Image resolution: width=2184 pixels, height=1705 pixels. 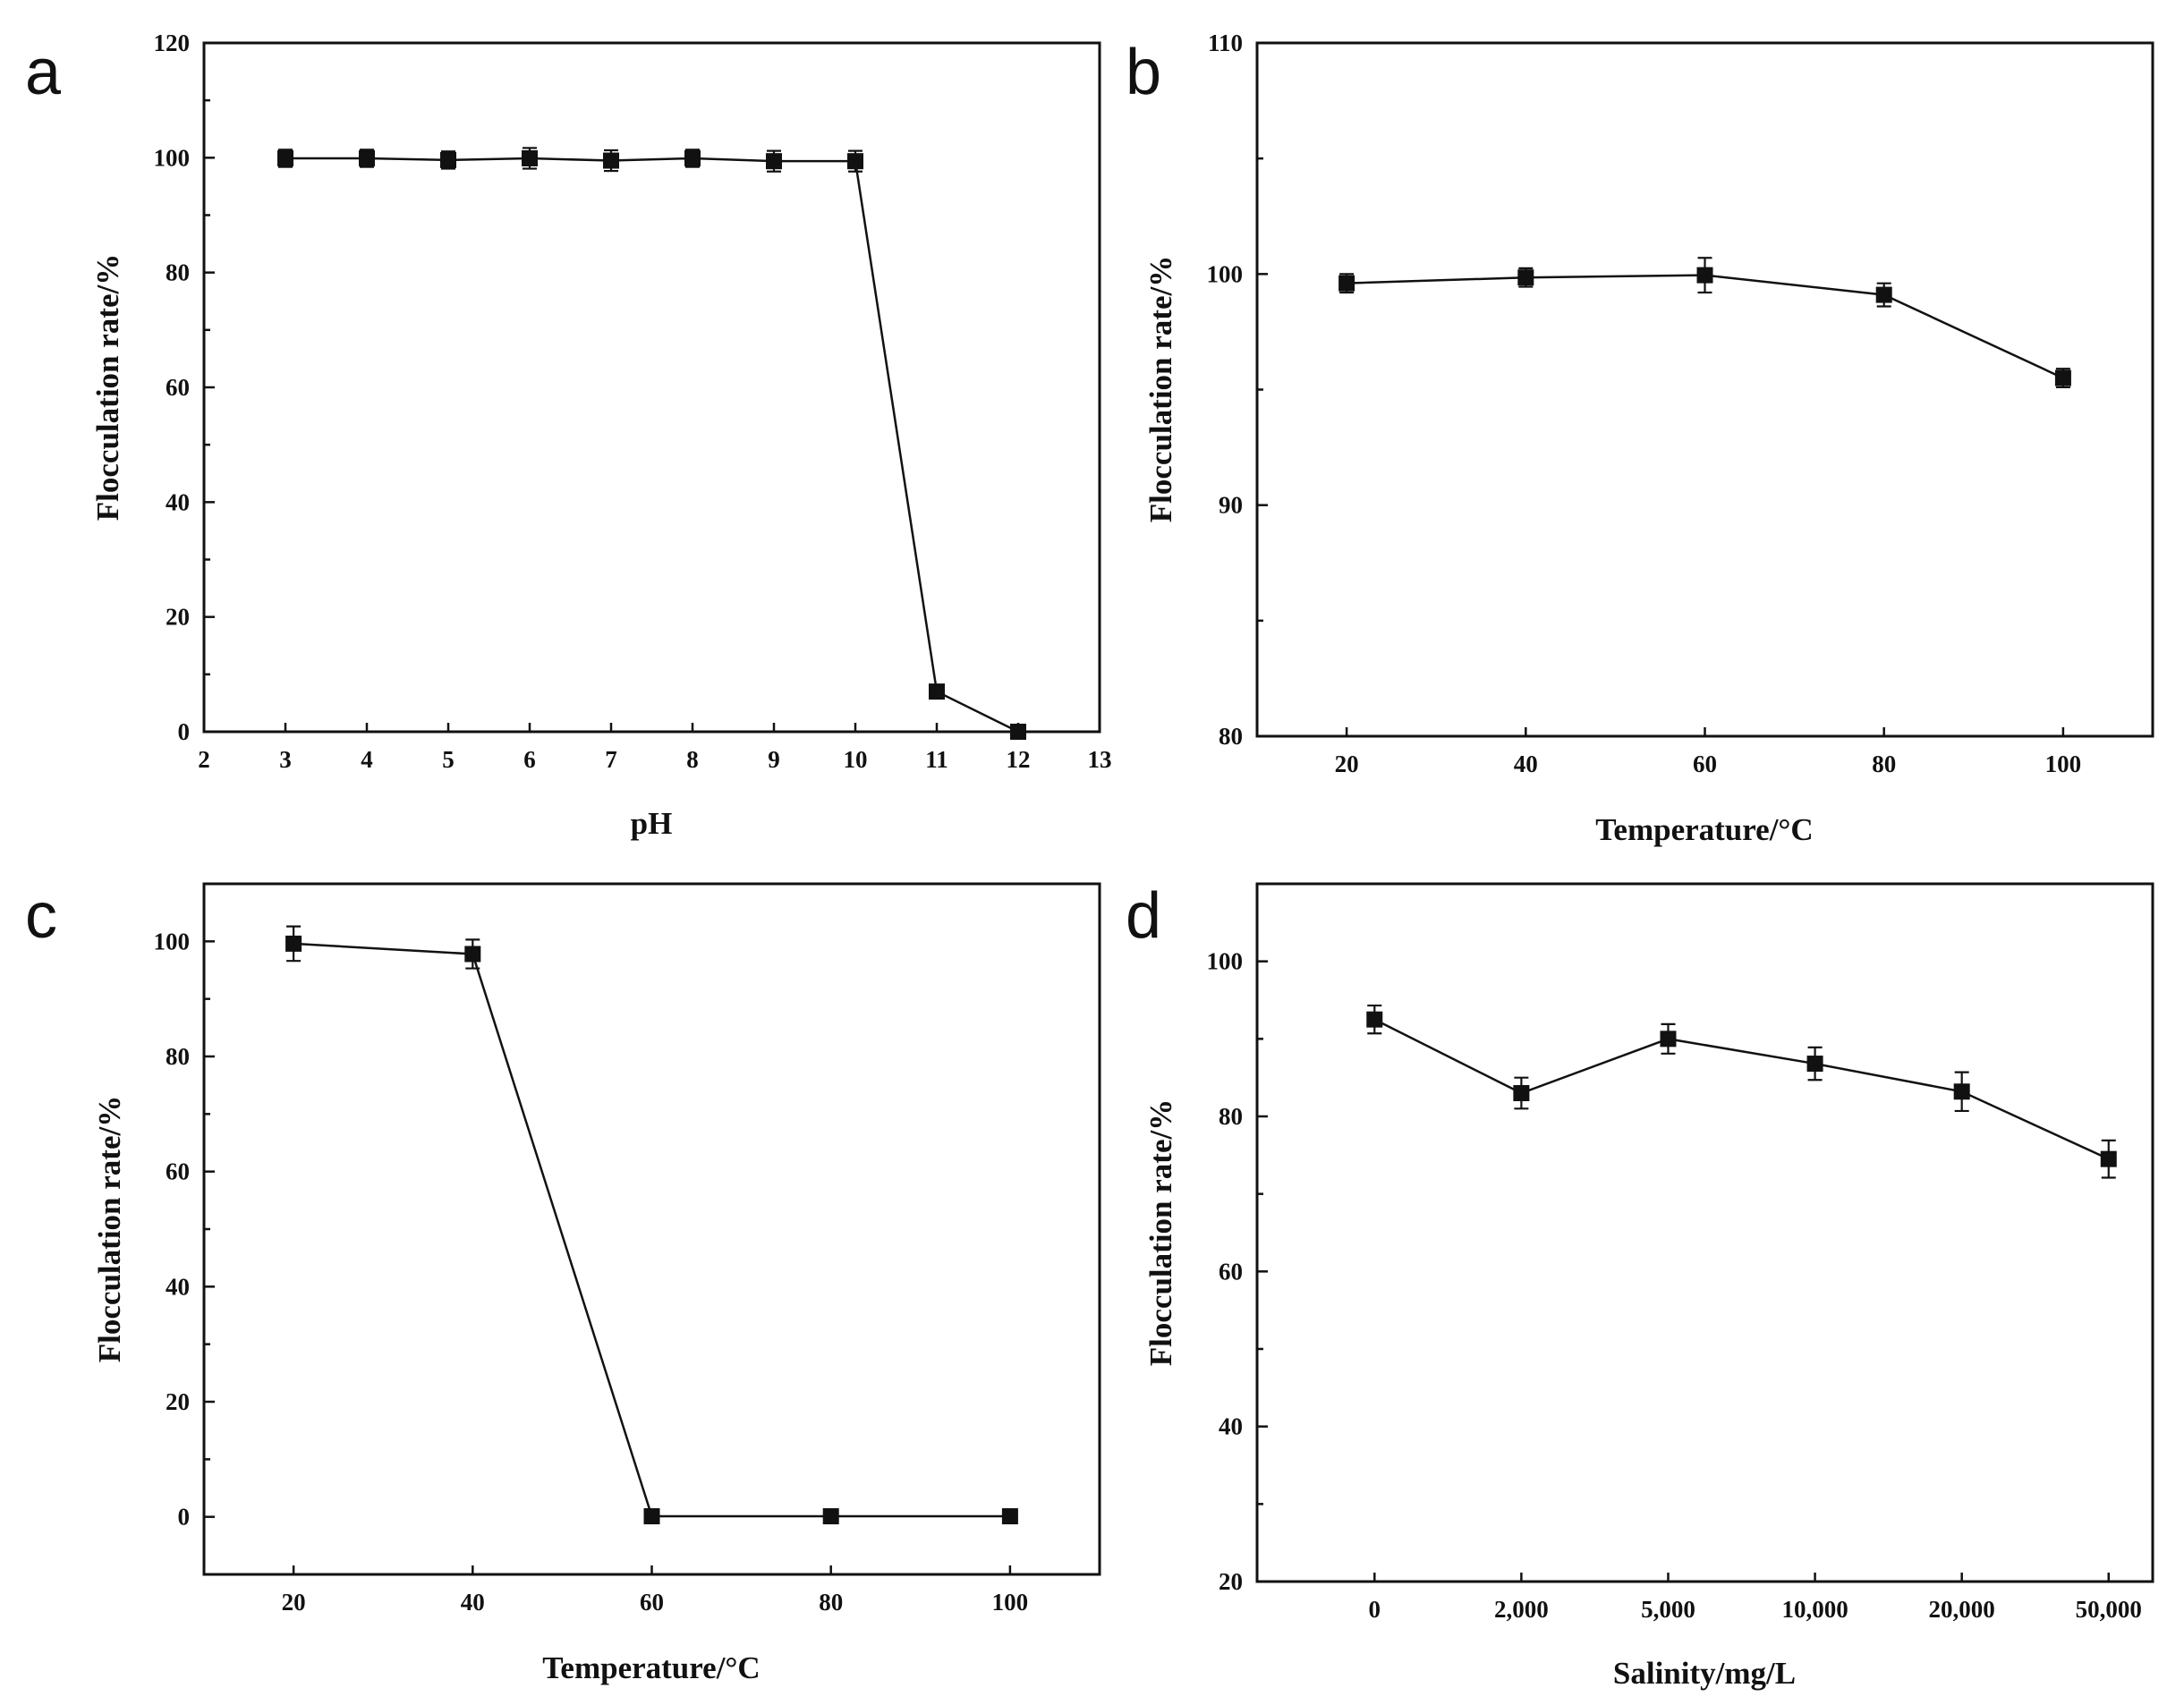 What do you see at coordinates (774, 759) in the screenshot?
I see `panel-a-xtick-label: 9` at bounding box center [774, 759].